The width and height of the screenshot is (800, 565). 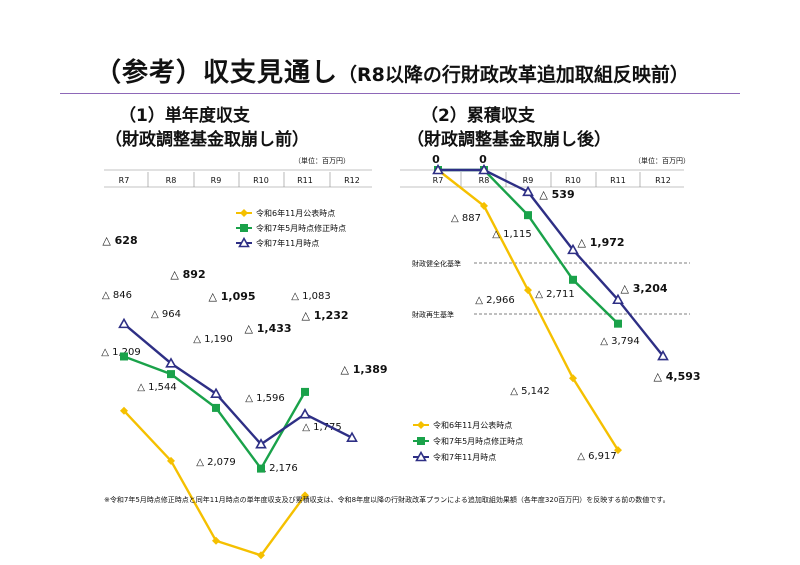 I want to click on chart2-s3-label-R7: 0, so click(x=436, y=159).